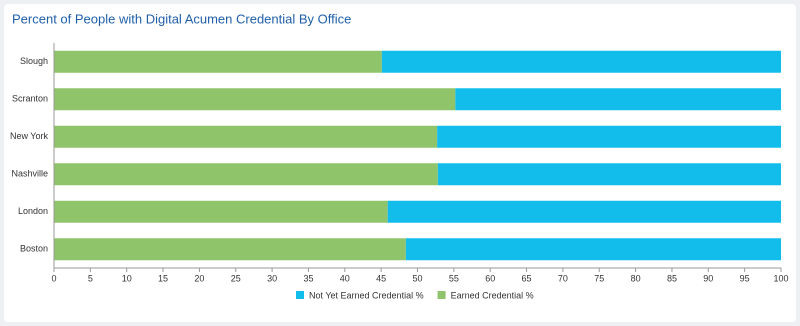 This screenshot has height=326, width=800. Describe the element at coordinates (272, 278) in the screenshot. I see `x-tick-label: 30` at that location.